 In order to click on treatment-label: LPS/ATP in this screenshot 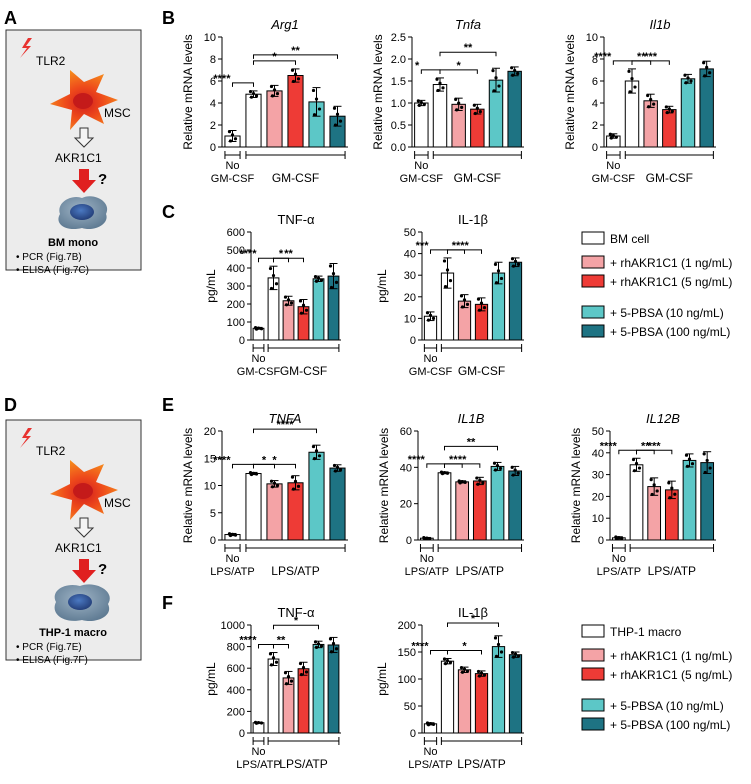, I will do `click(481, 764)`.